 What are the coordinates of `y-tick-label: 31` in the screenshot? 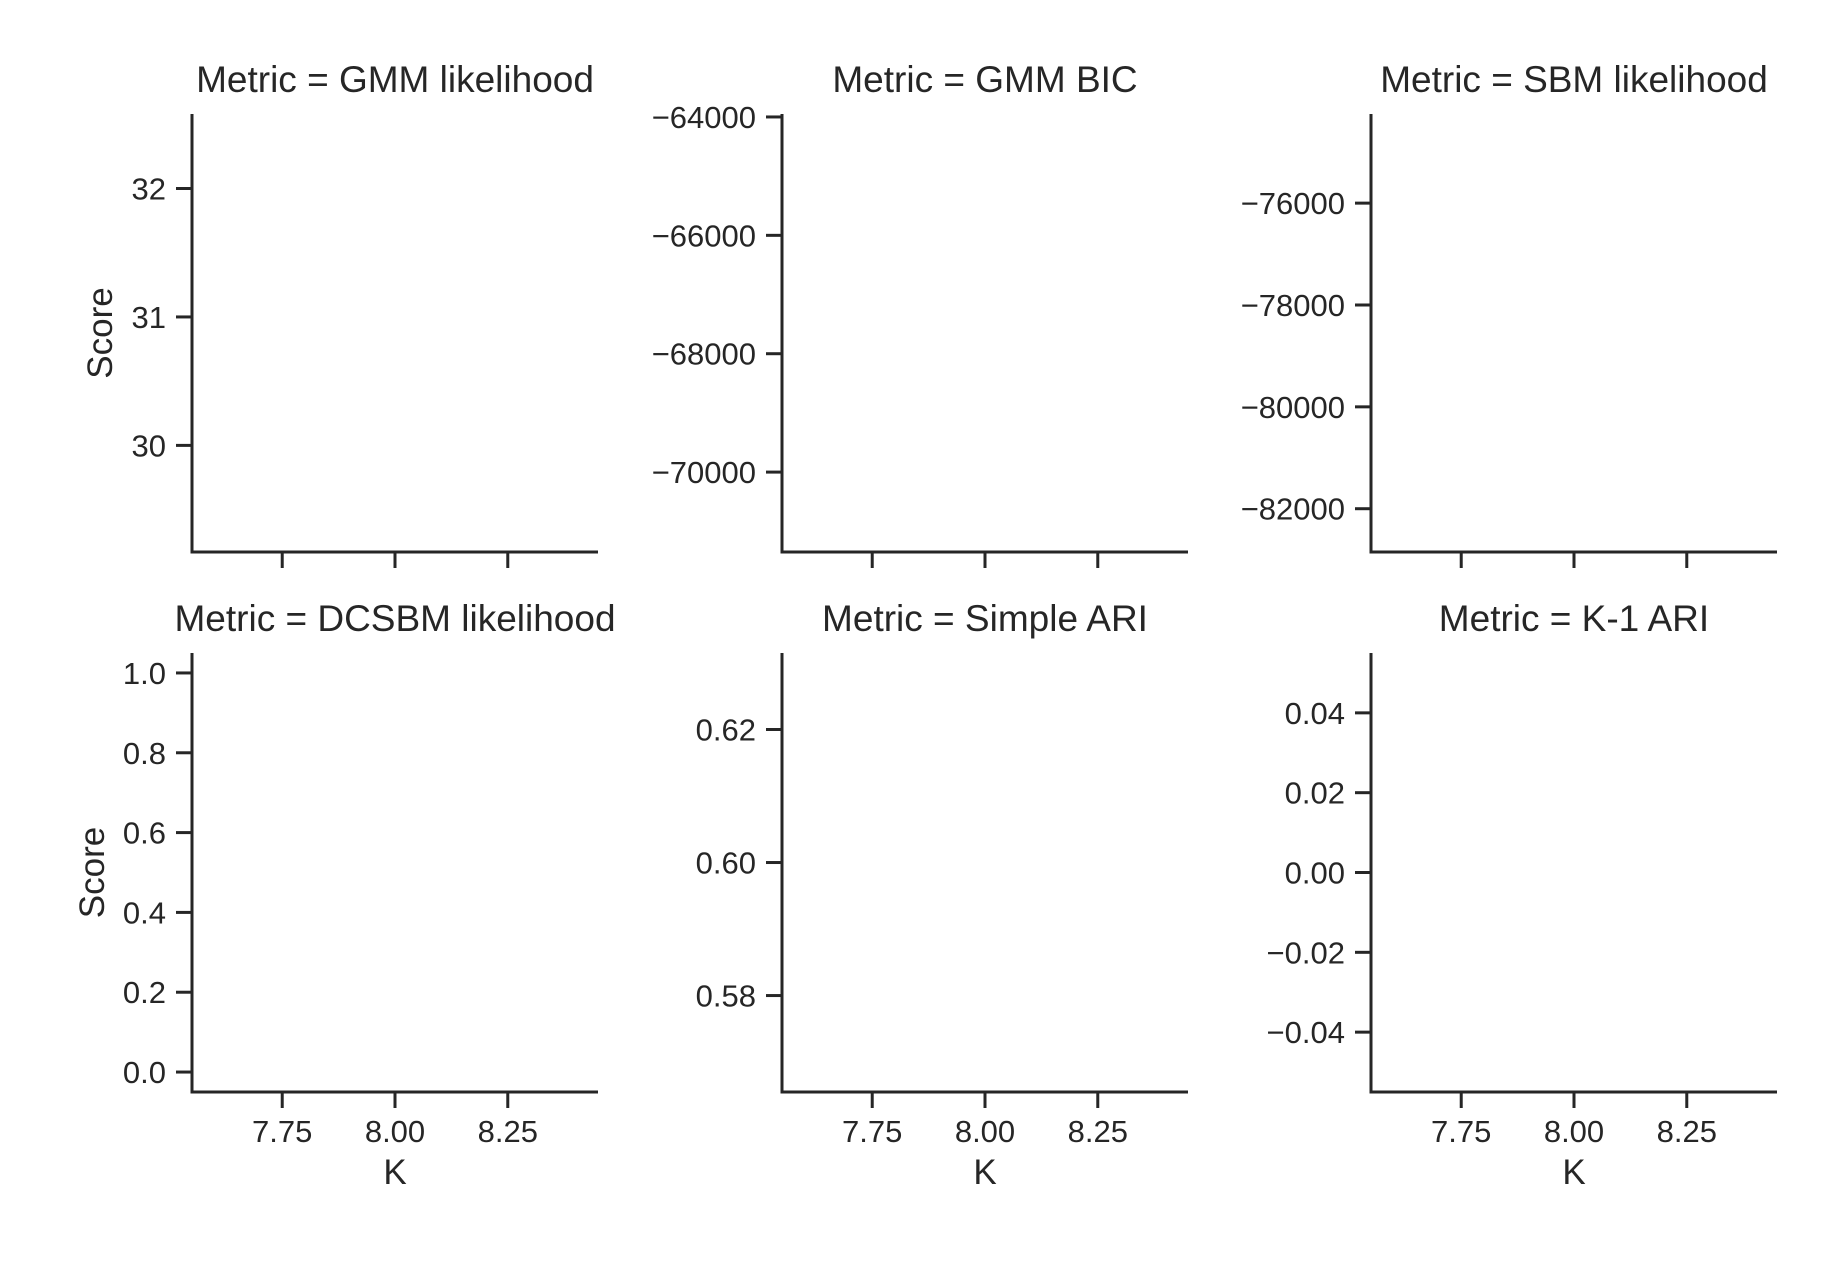 It's located at (149, 317).